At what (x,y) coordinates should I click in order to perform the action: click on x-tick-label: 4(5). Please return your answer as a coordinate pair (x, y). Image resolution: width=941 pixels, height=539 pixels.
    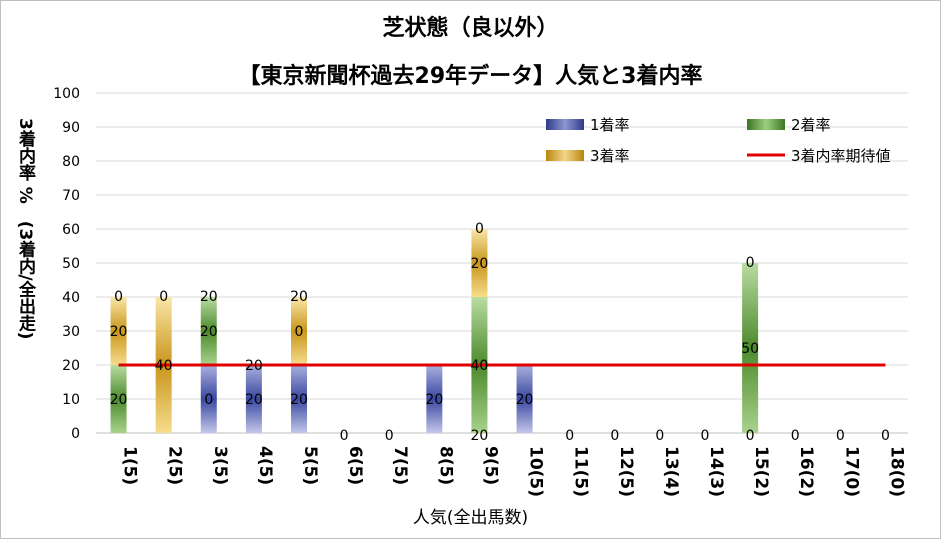
    Looking at the image, I should click on (265, 465).